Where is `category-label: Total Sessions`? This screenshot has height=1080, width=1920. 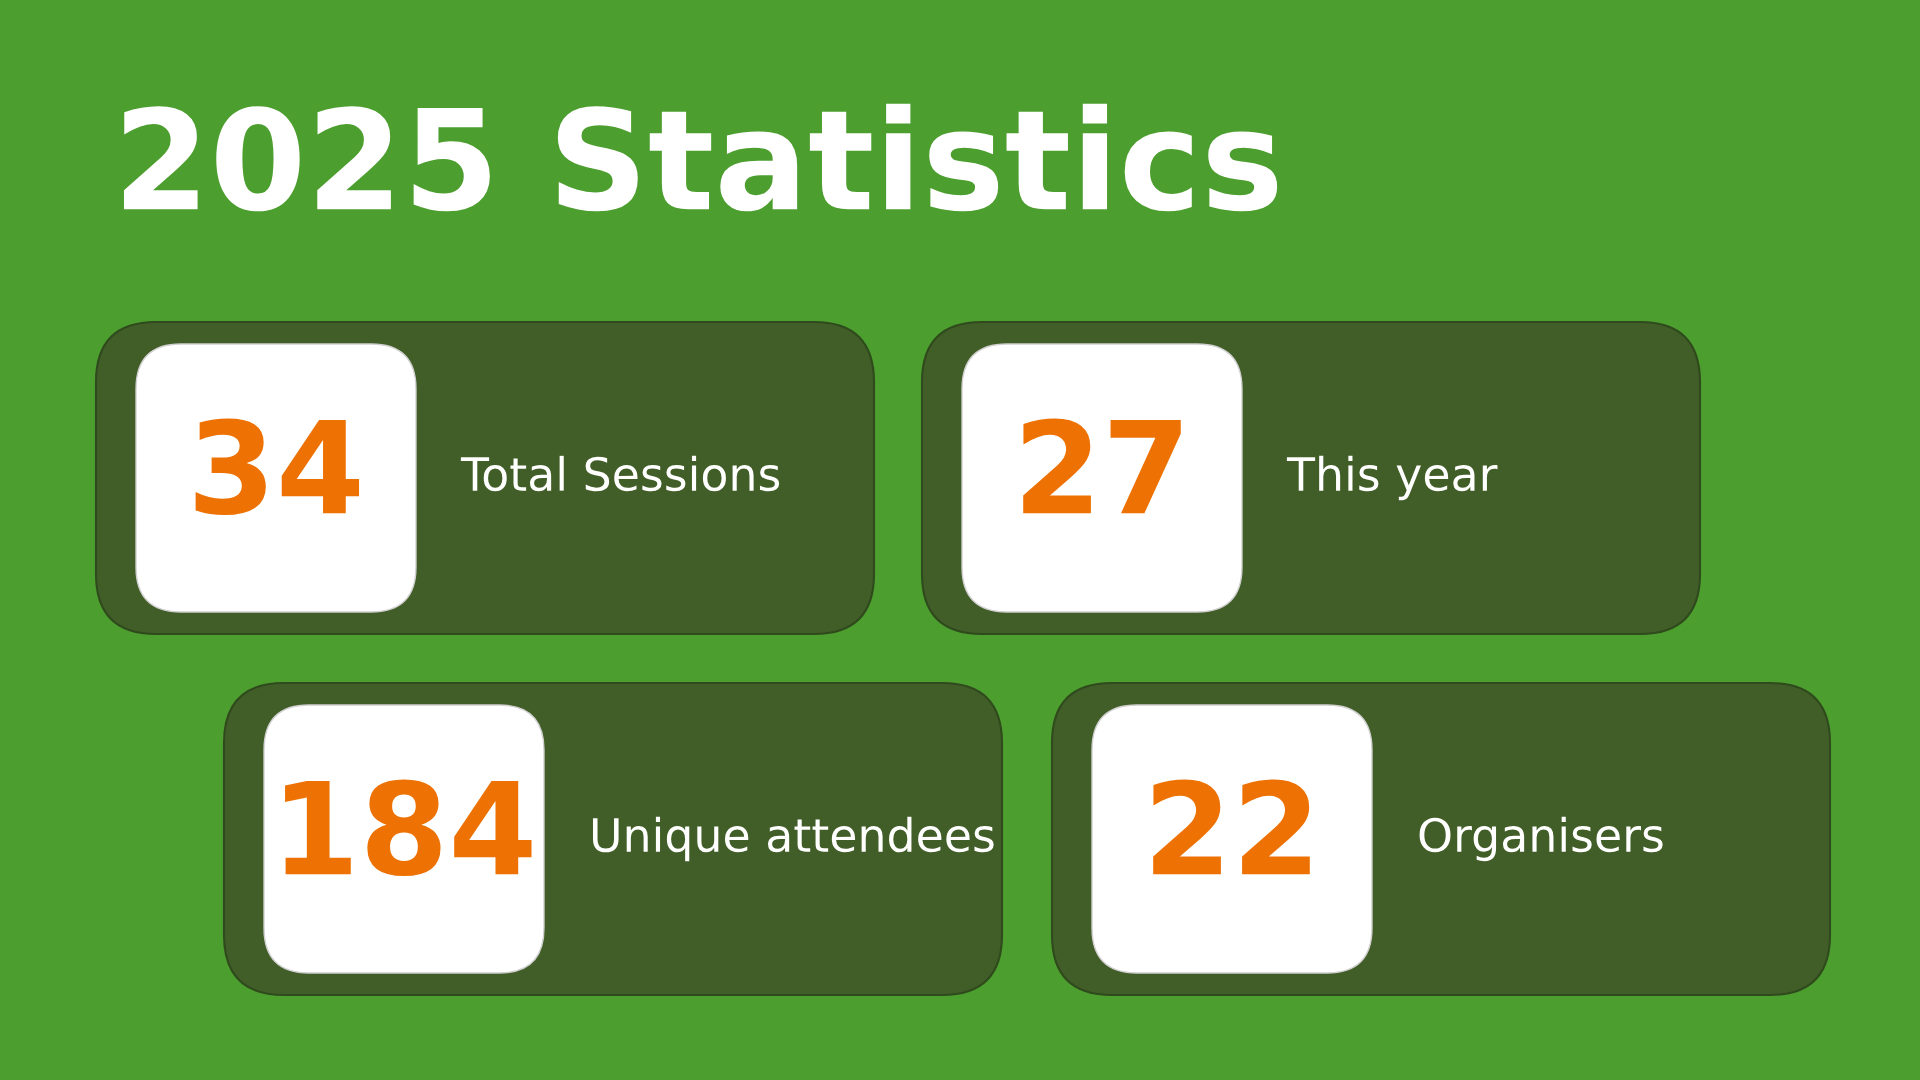
category-label: Total Sessions is located at coordinates (620, 473).